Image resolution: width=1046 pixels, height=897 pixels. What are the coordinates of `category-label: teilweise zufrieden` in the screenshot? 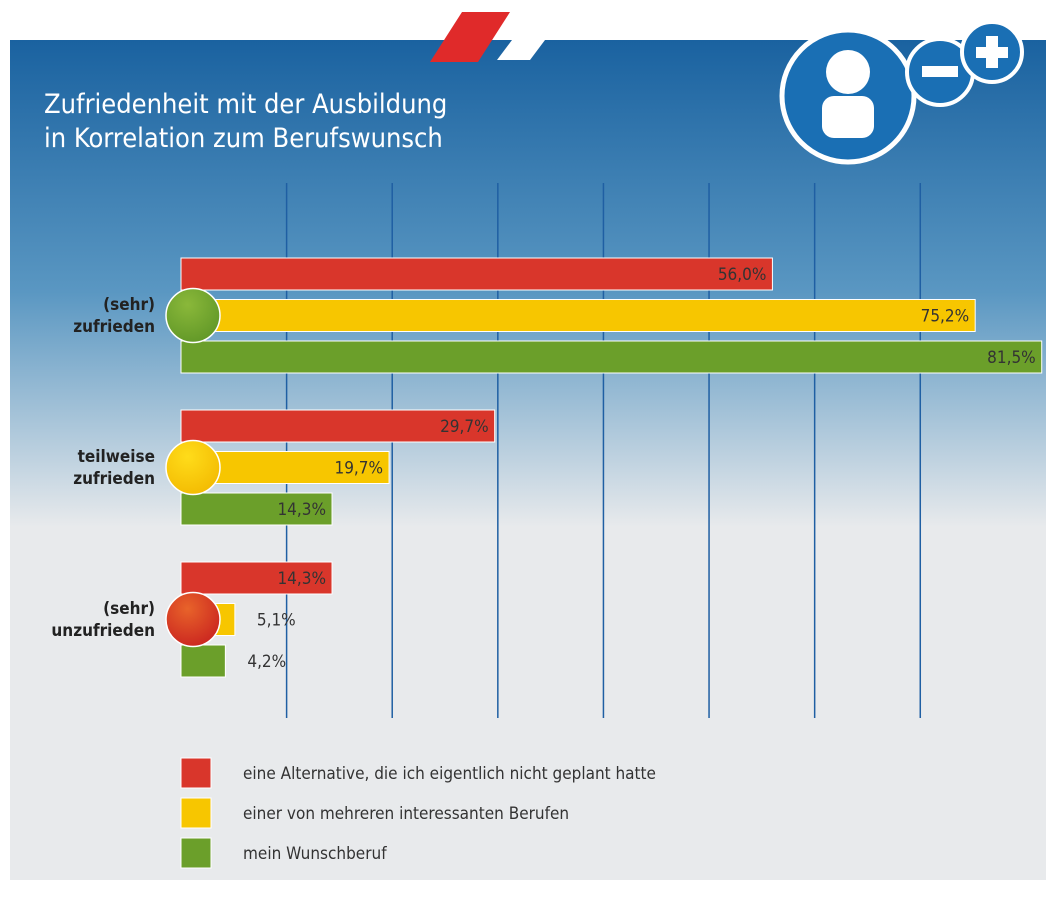 It's located at (114, 467).